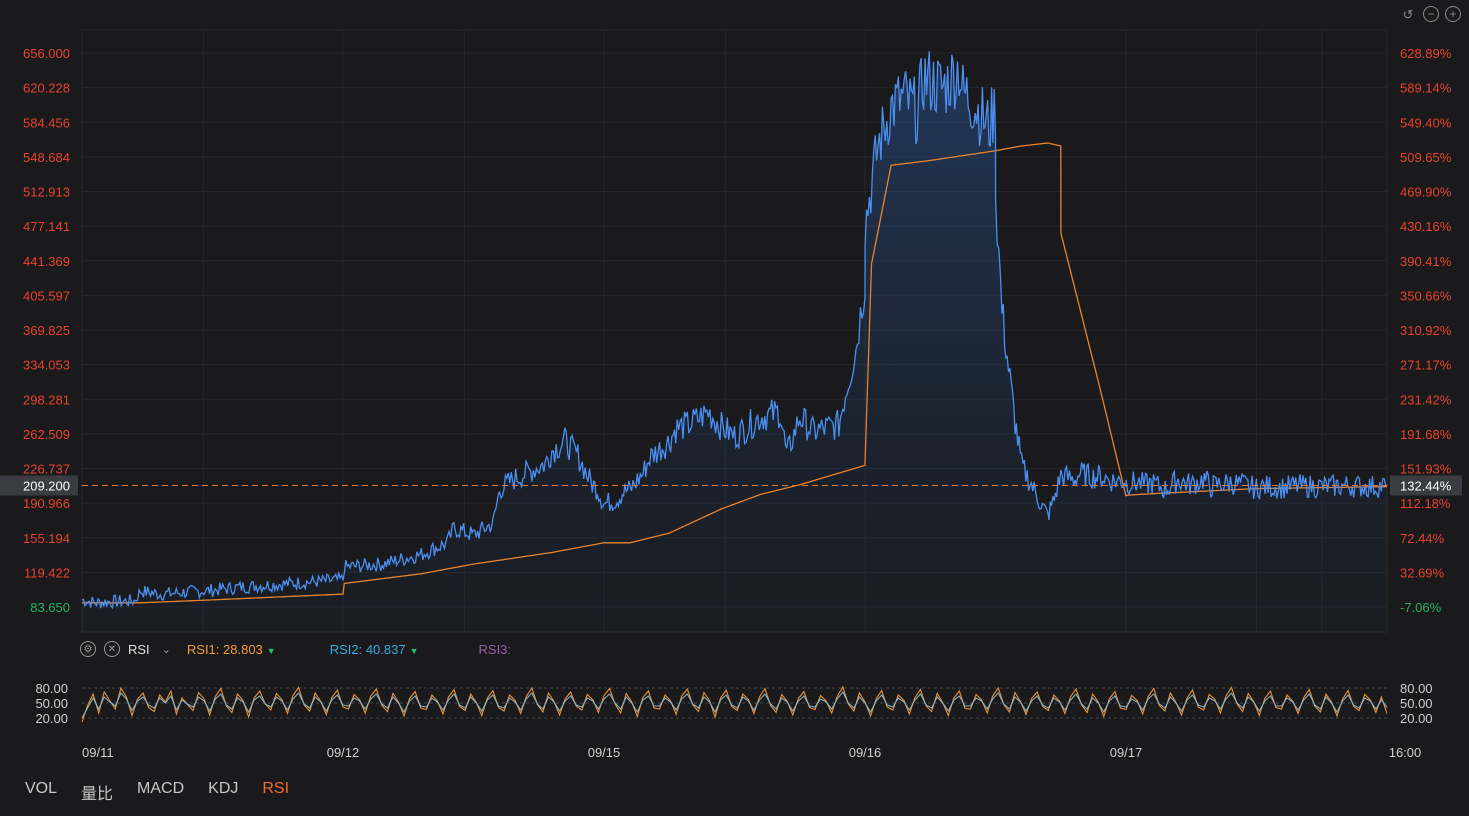 Image resolution: width=1469 pixels, height=816 pixels. Describe the element at coordinates (112, 649) in the screenshot. I see `close-icon: ✕` at that location.